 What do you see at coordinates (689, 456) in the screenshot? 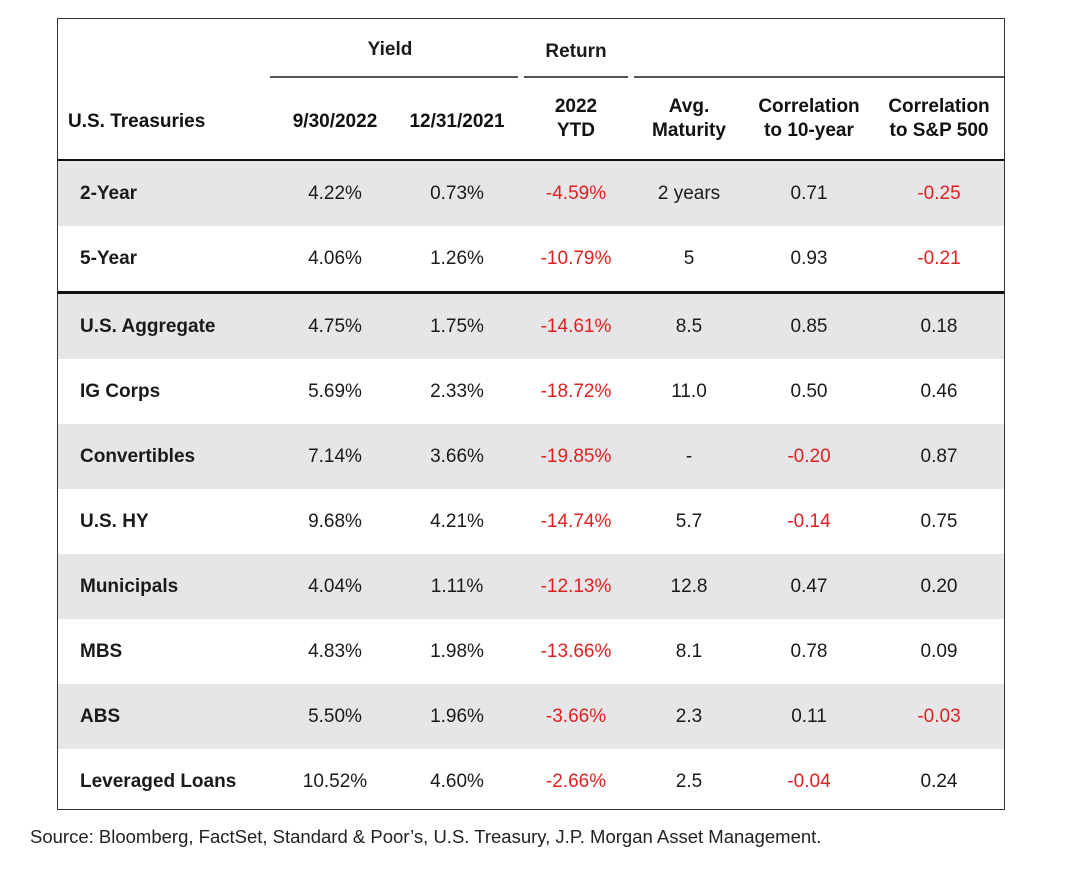
I see `cell-mat: -` at bounding box center [689, 456].